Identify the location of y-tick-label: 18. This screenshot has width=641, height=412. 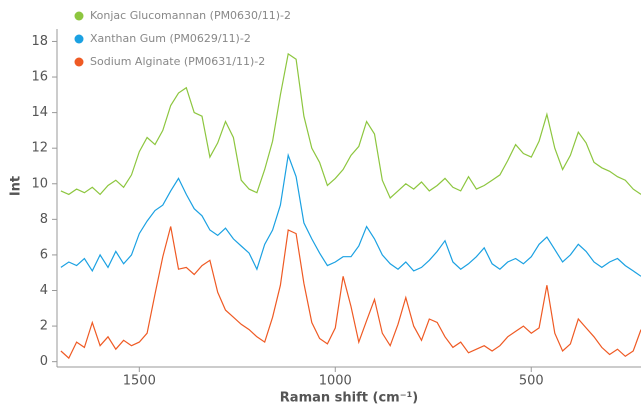
(39, 41).